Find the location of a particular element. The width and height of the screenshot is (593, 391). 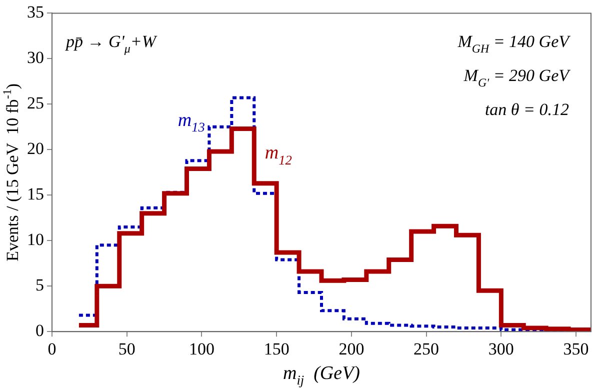

x-tick-label: 300 is located at coordinates (501, 348).